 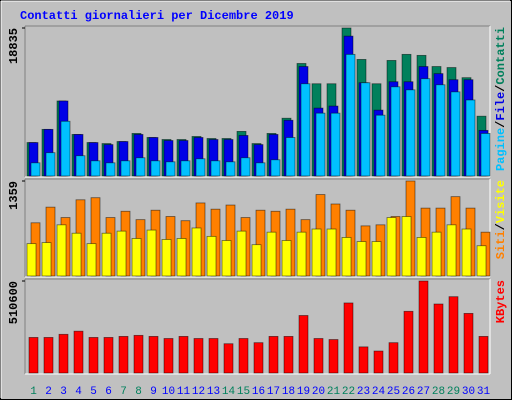 What do you see at coordinates (213, 392) in the screenshot?
I see `x-tick-label: 13` at bounding box center [213, 392].